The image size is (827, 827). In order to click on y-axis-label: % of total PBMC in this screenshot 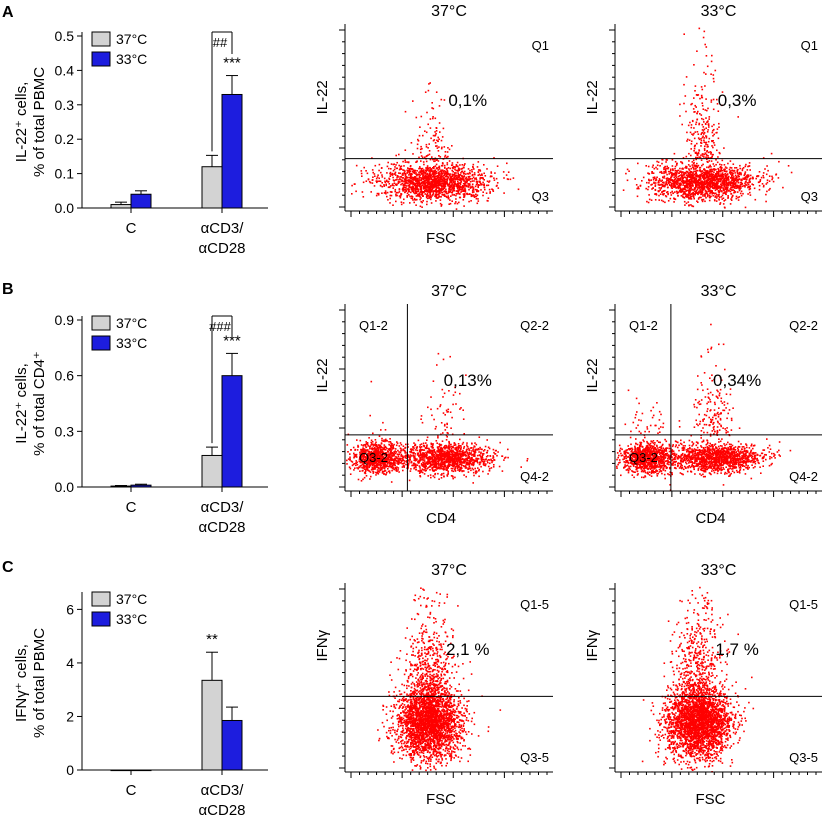, I will do `click(39, 122)`.